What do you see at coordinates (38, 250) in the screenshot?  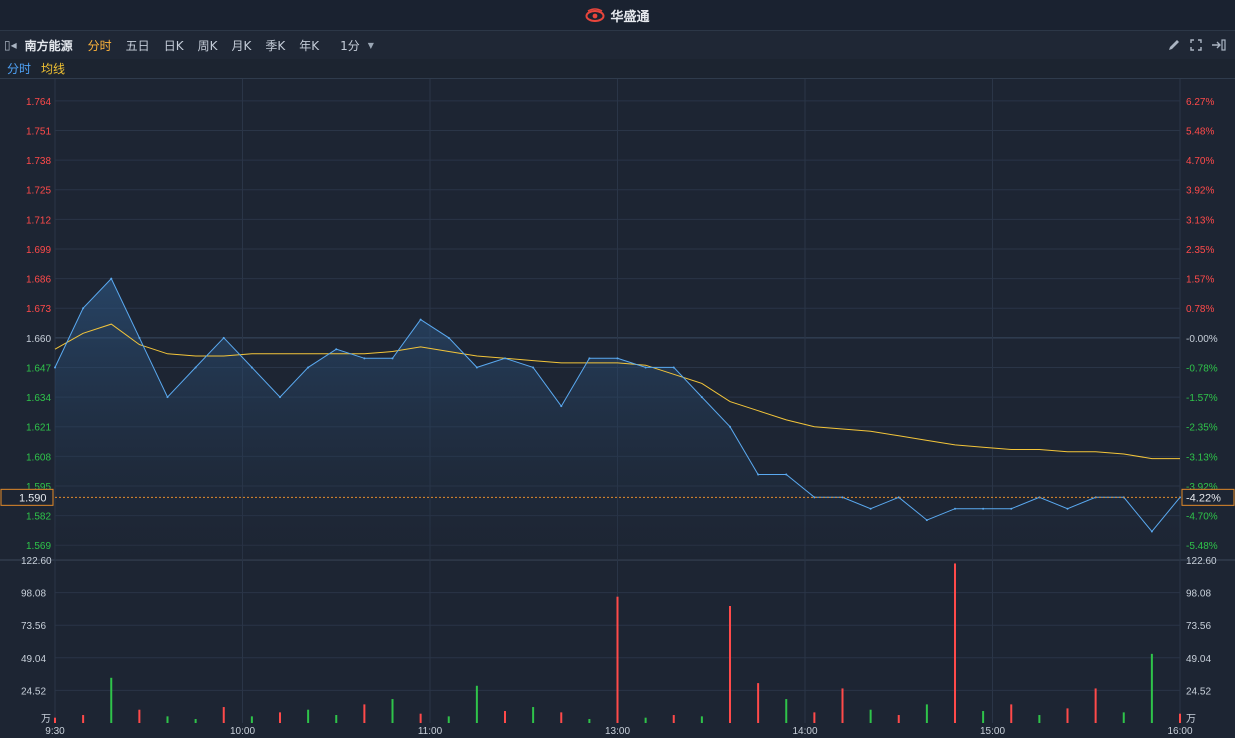 I see `price-tick-label: 1.699` at bounding box center [38, 250].